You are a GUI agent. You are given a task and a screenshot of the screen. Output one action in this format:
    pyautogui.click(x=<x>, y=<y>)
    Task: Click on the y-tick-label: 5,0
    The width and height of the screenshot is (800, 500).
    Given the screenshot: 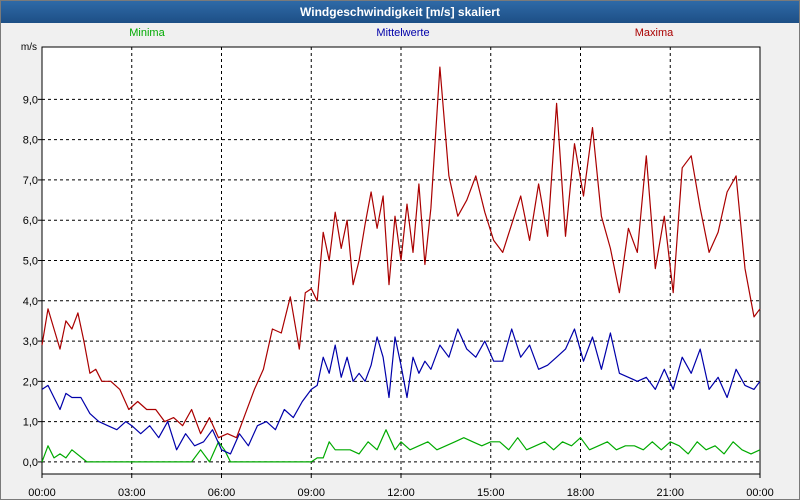 What is the action you would take?
    pyautogui.click(x=30, y=262)
    